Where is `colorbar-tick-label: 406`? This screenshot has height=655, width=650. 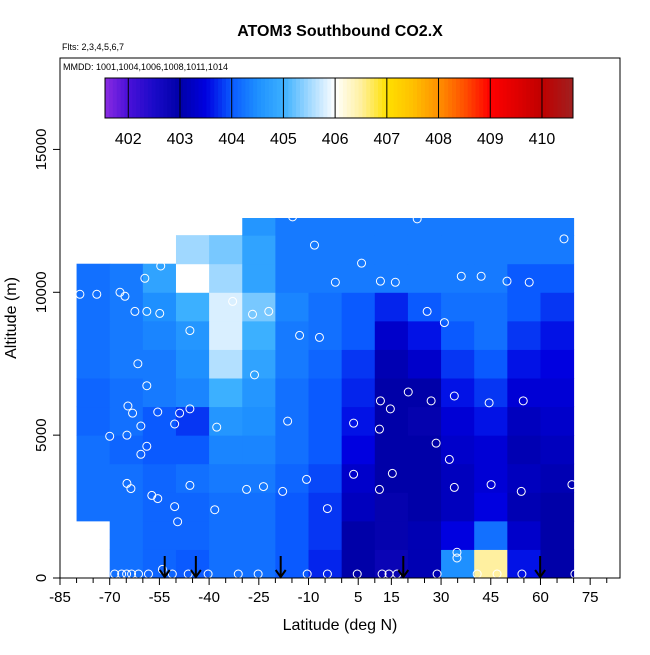 colorbar-tick-label: 406 is located at coordinates (335, 139).